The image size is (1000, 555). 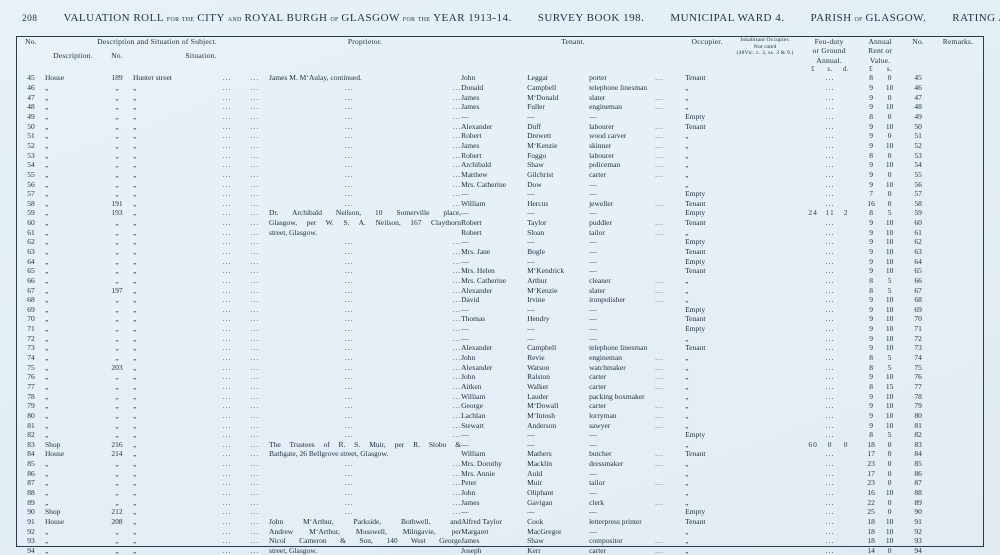 I want to click on cell-tenant-forename: James, so click(x=470, y=502).